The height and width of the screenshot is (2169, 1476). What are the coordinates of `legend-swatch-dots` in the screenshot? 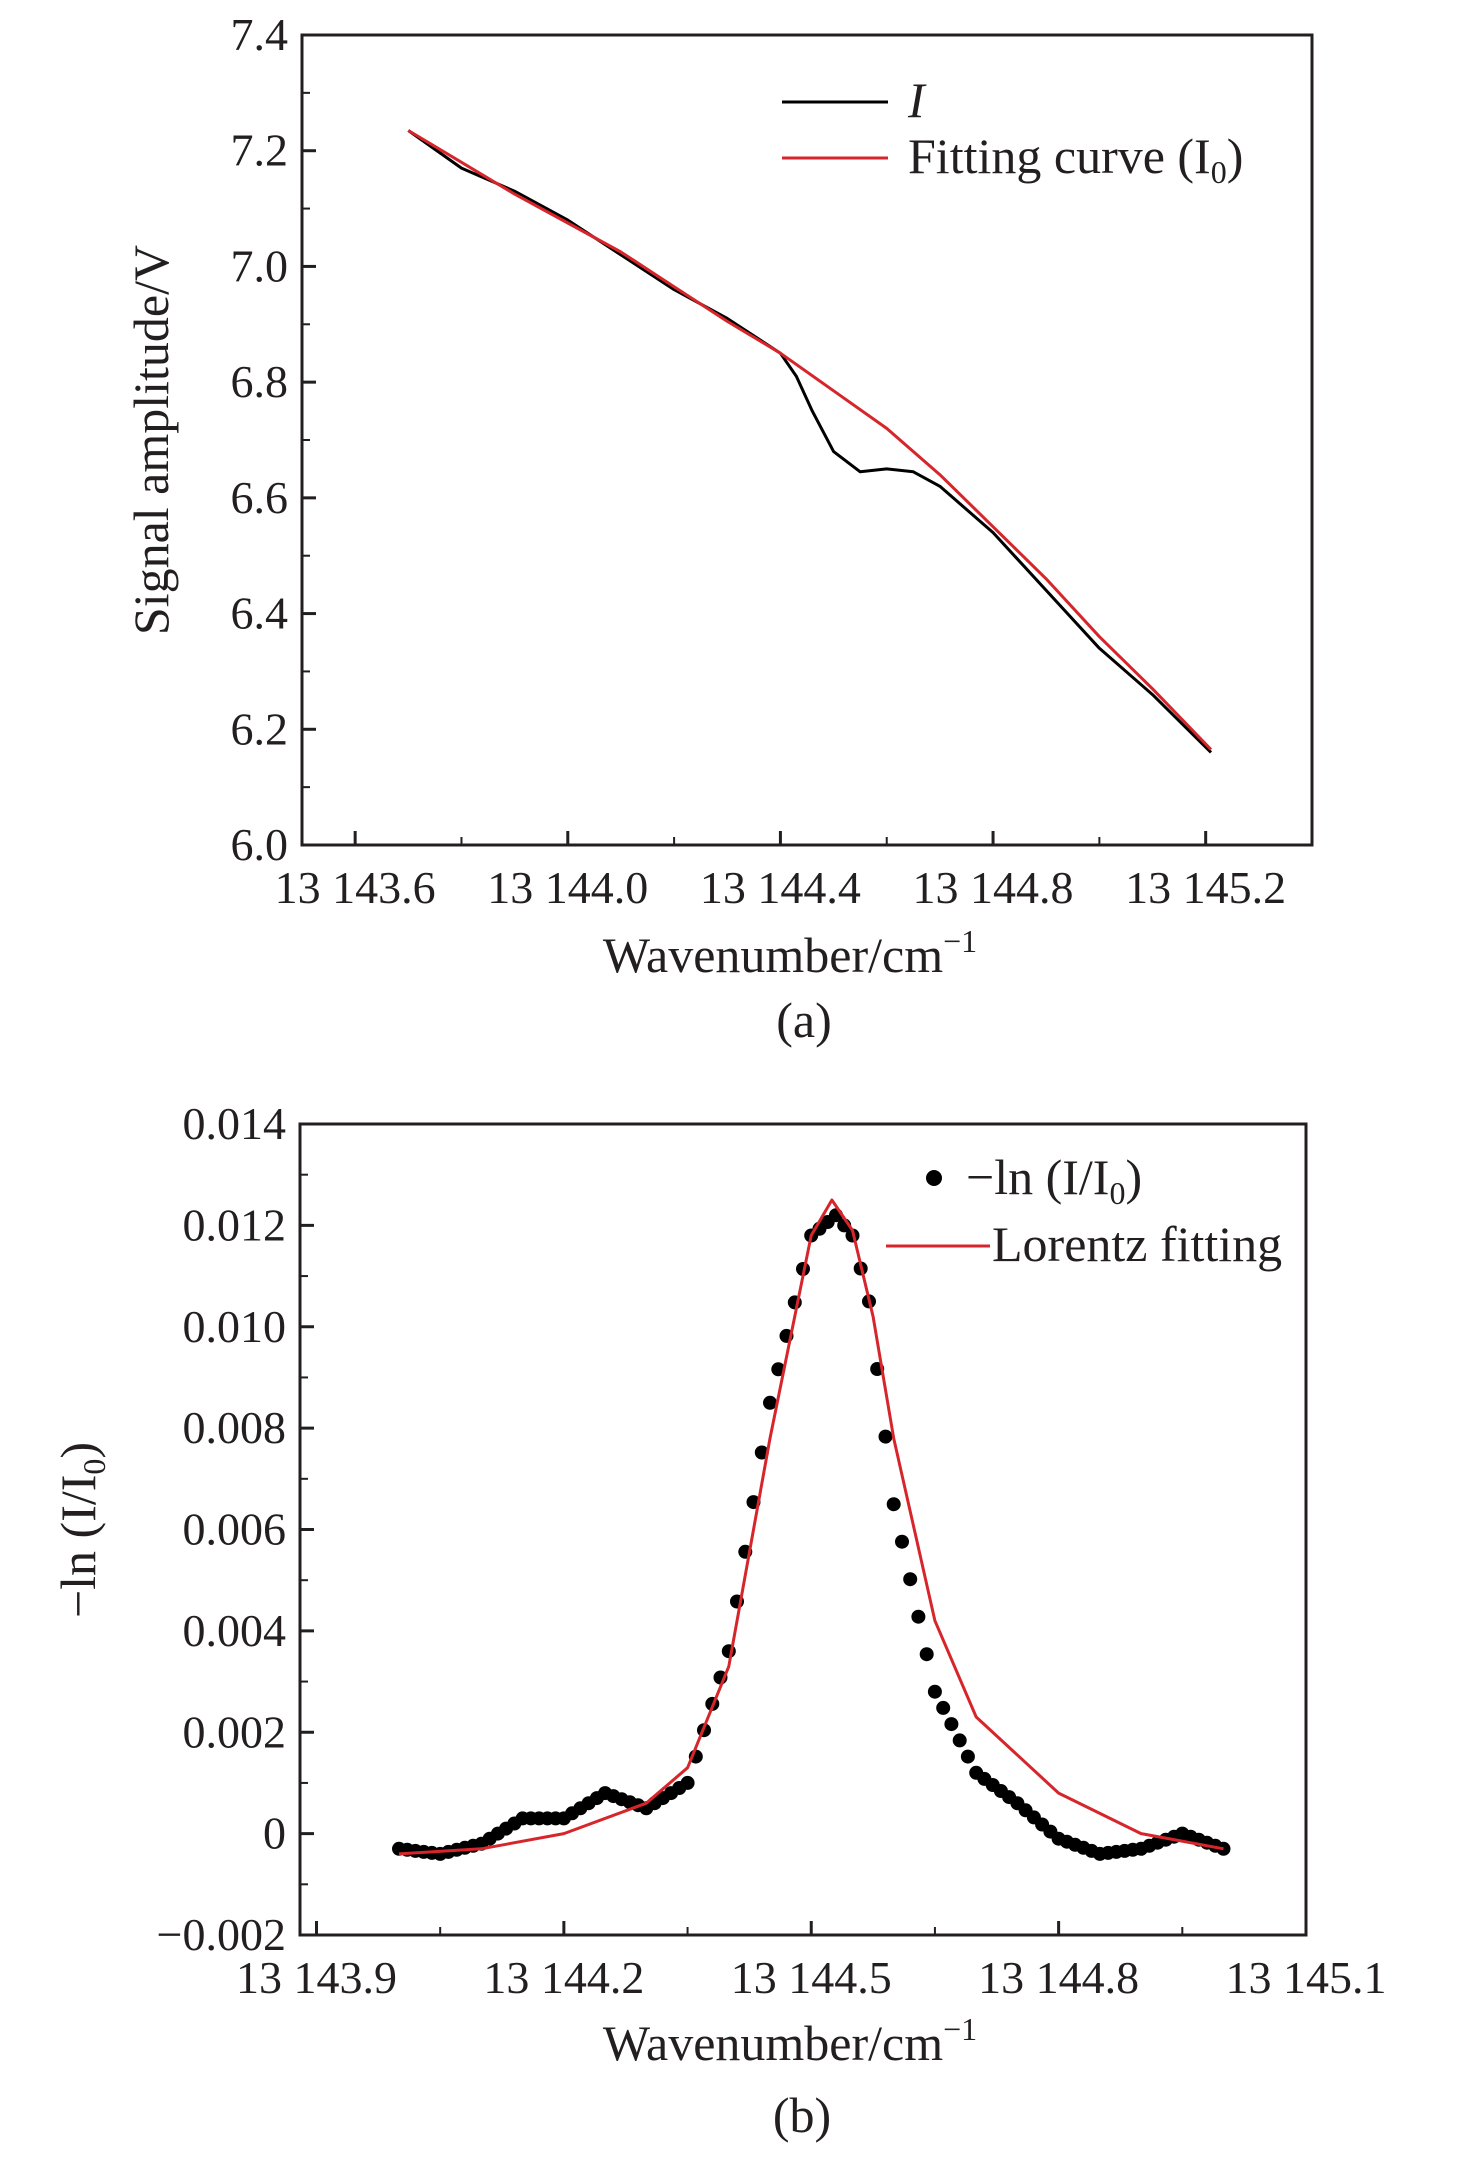 It's located at (934, 1178).